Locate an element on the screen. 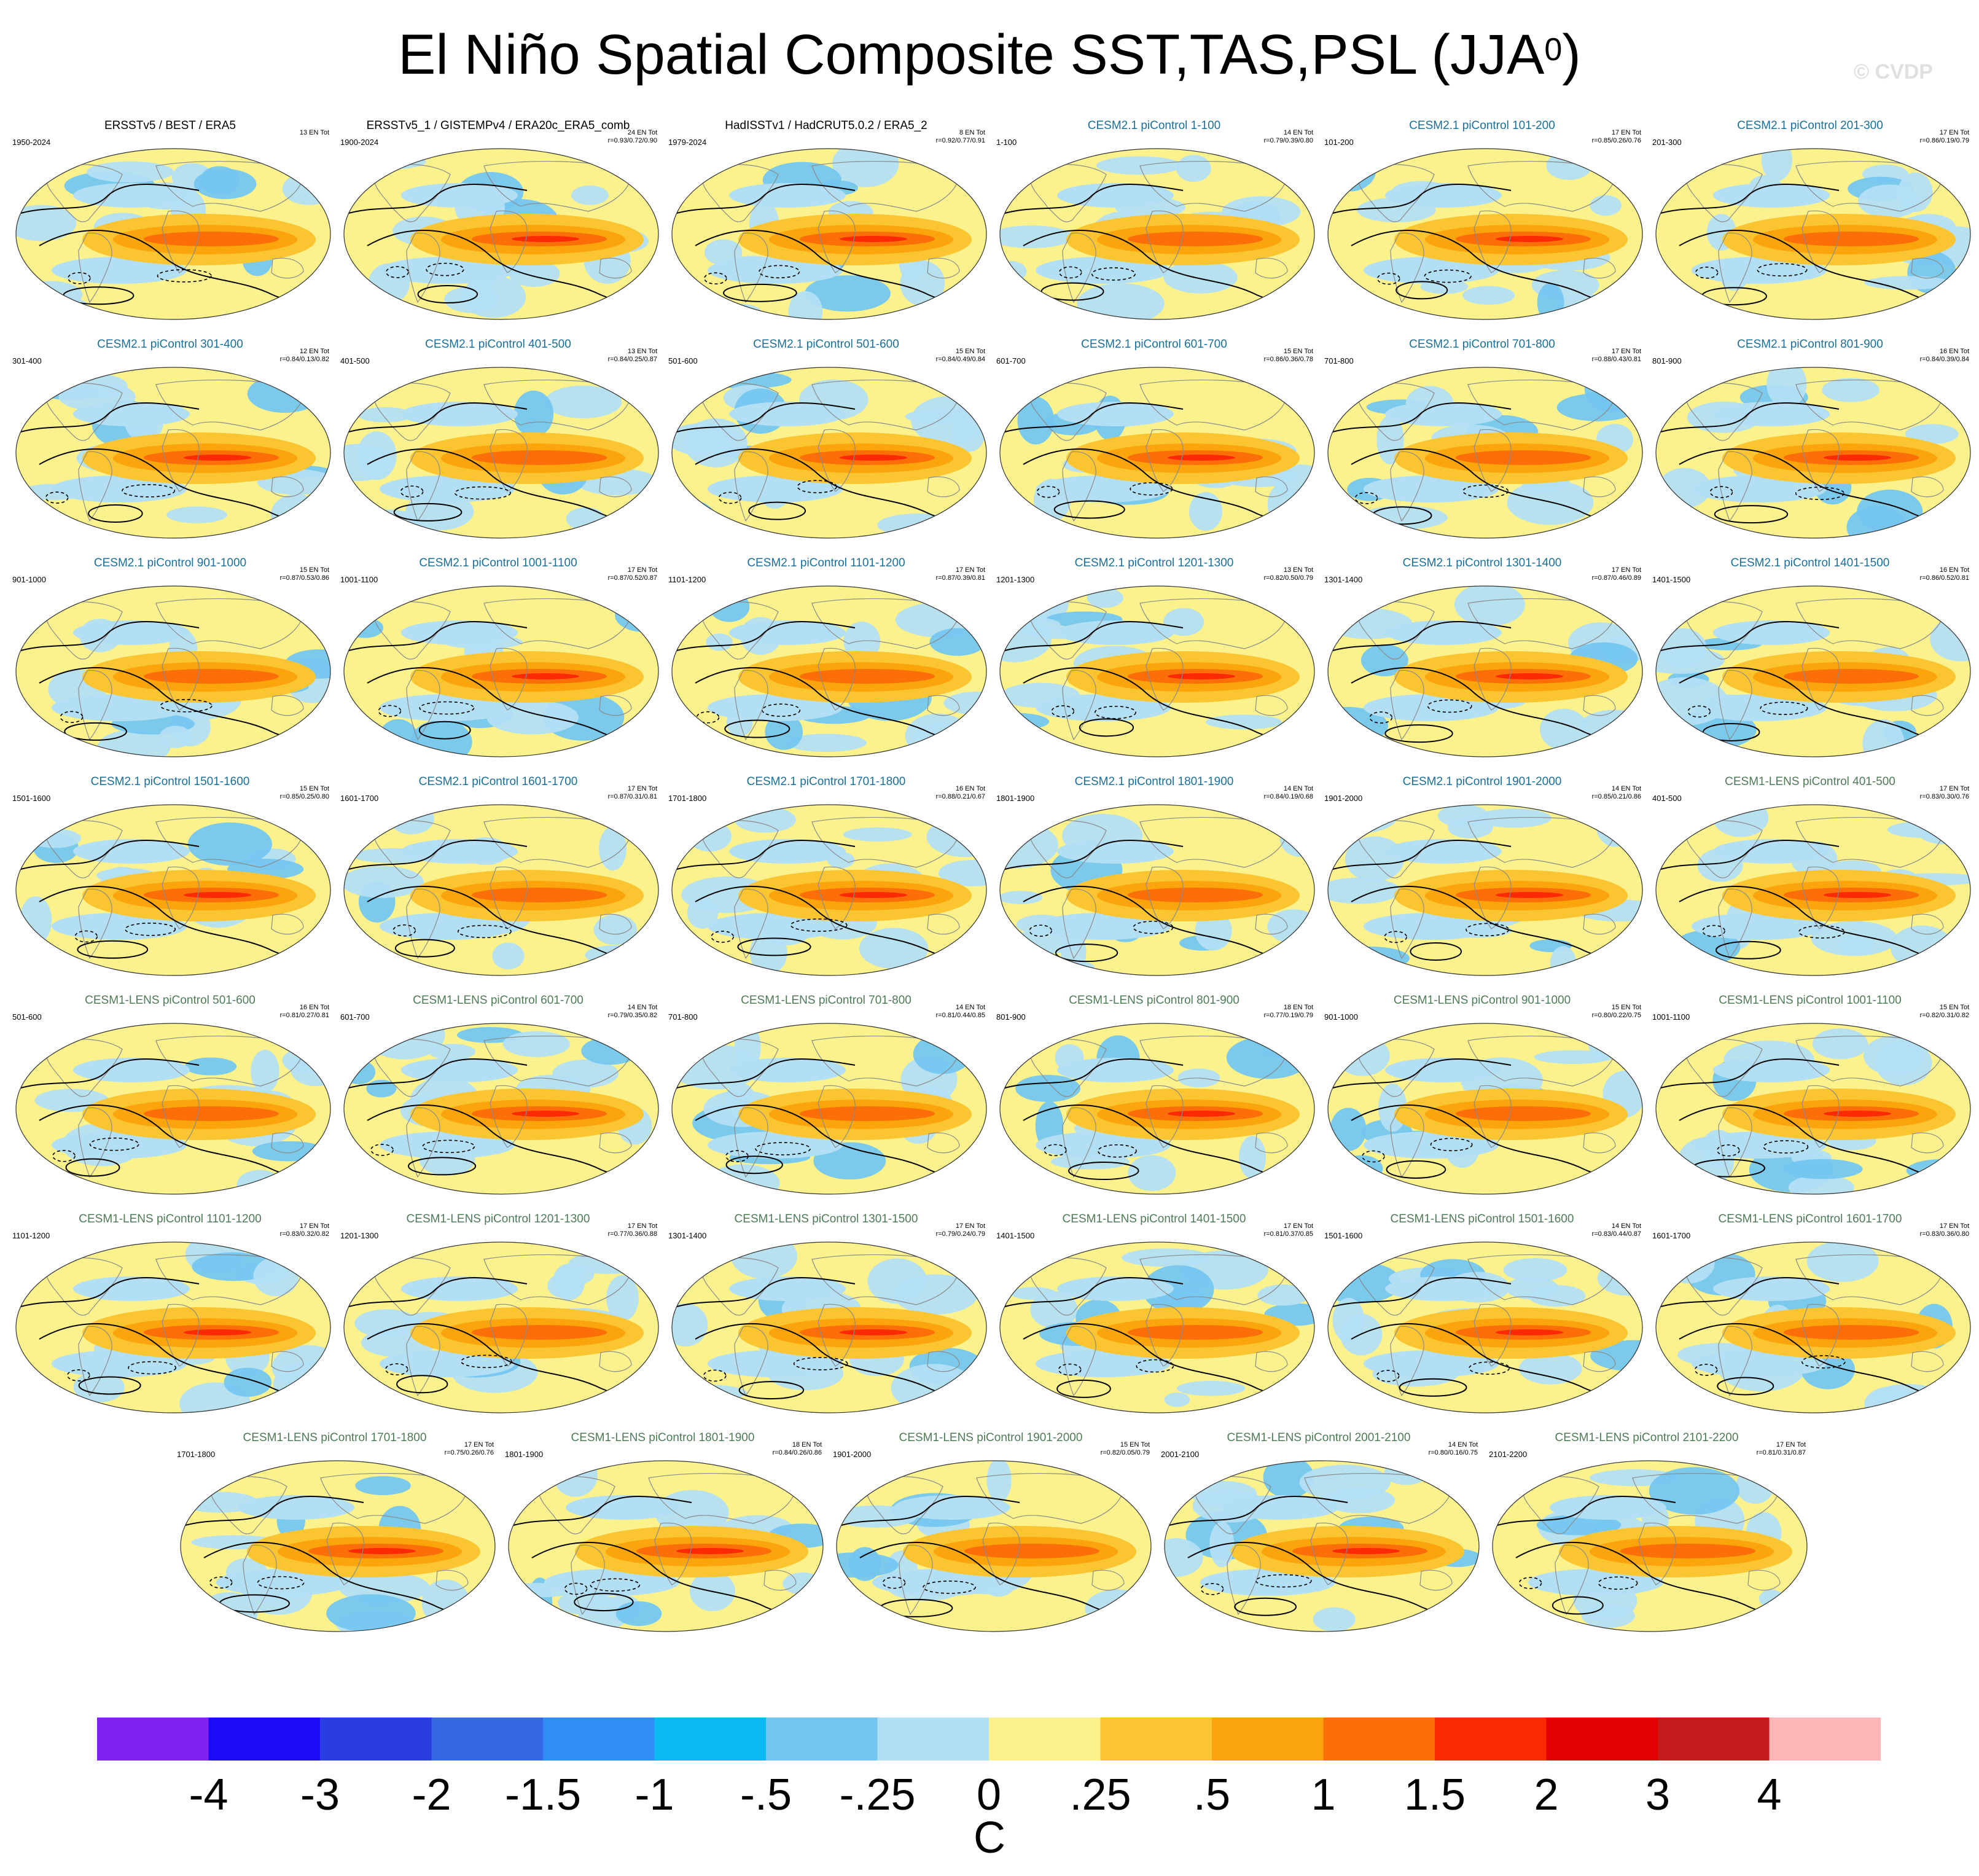 The width and height of the screenshot is (1979, 1876). panel-stats: 15 EN Tot r=0.84/0.49/0.84 is located at coordinates (960, 356).